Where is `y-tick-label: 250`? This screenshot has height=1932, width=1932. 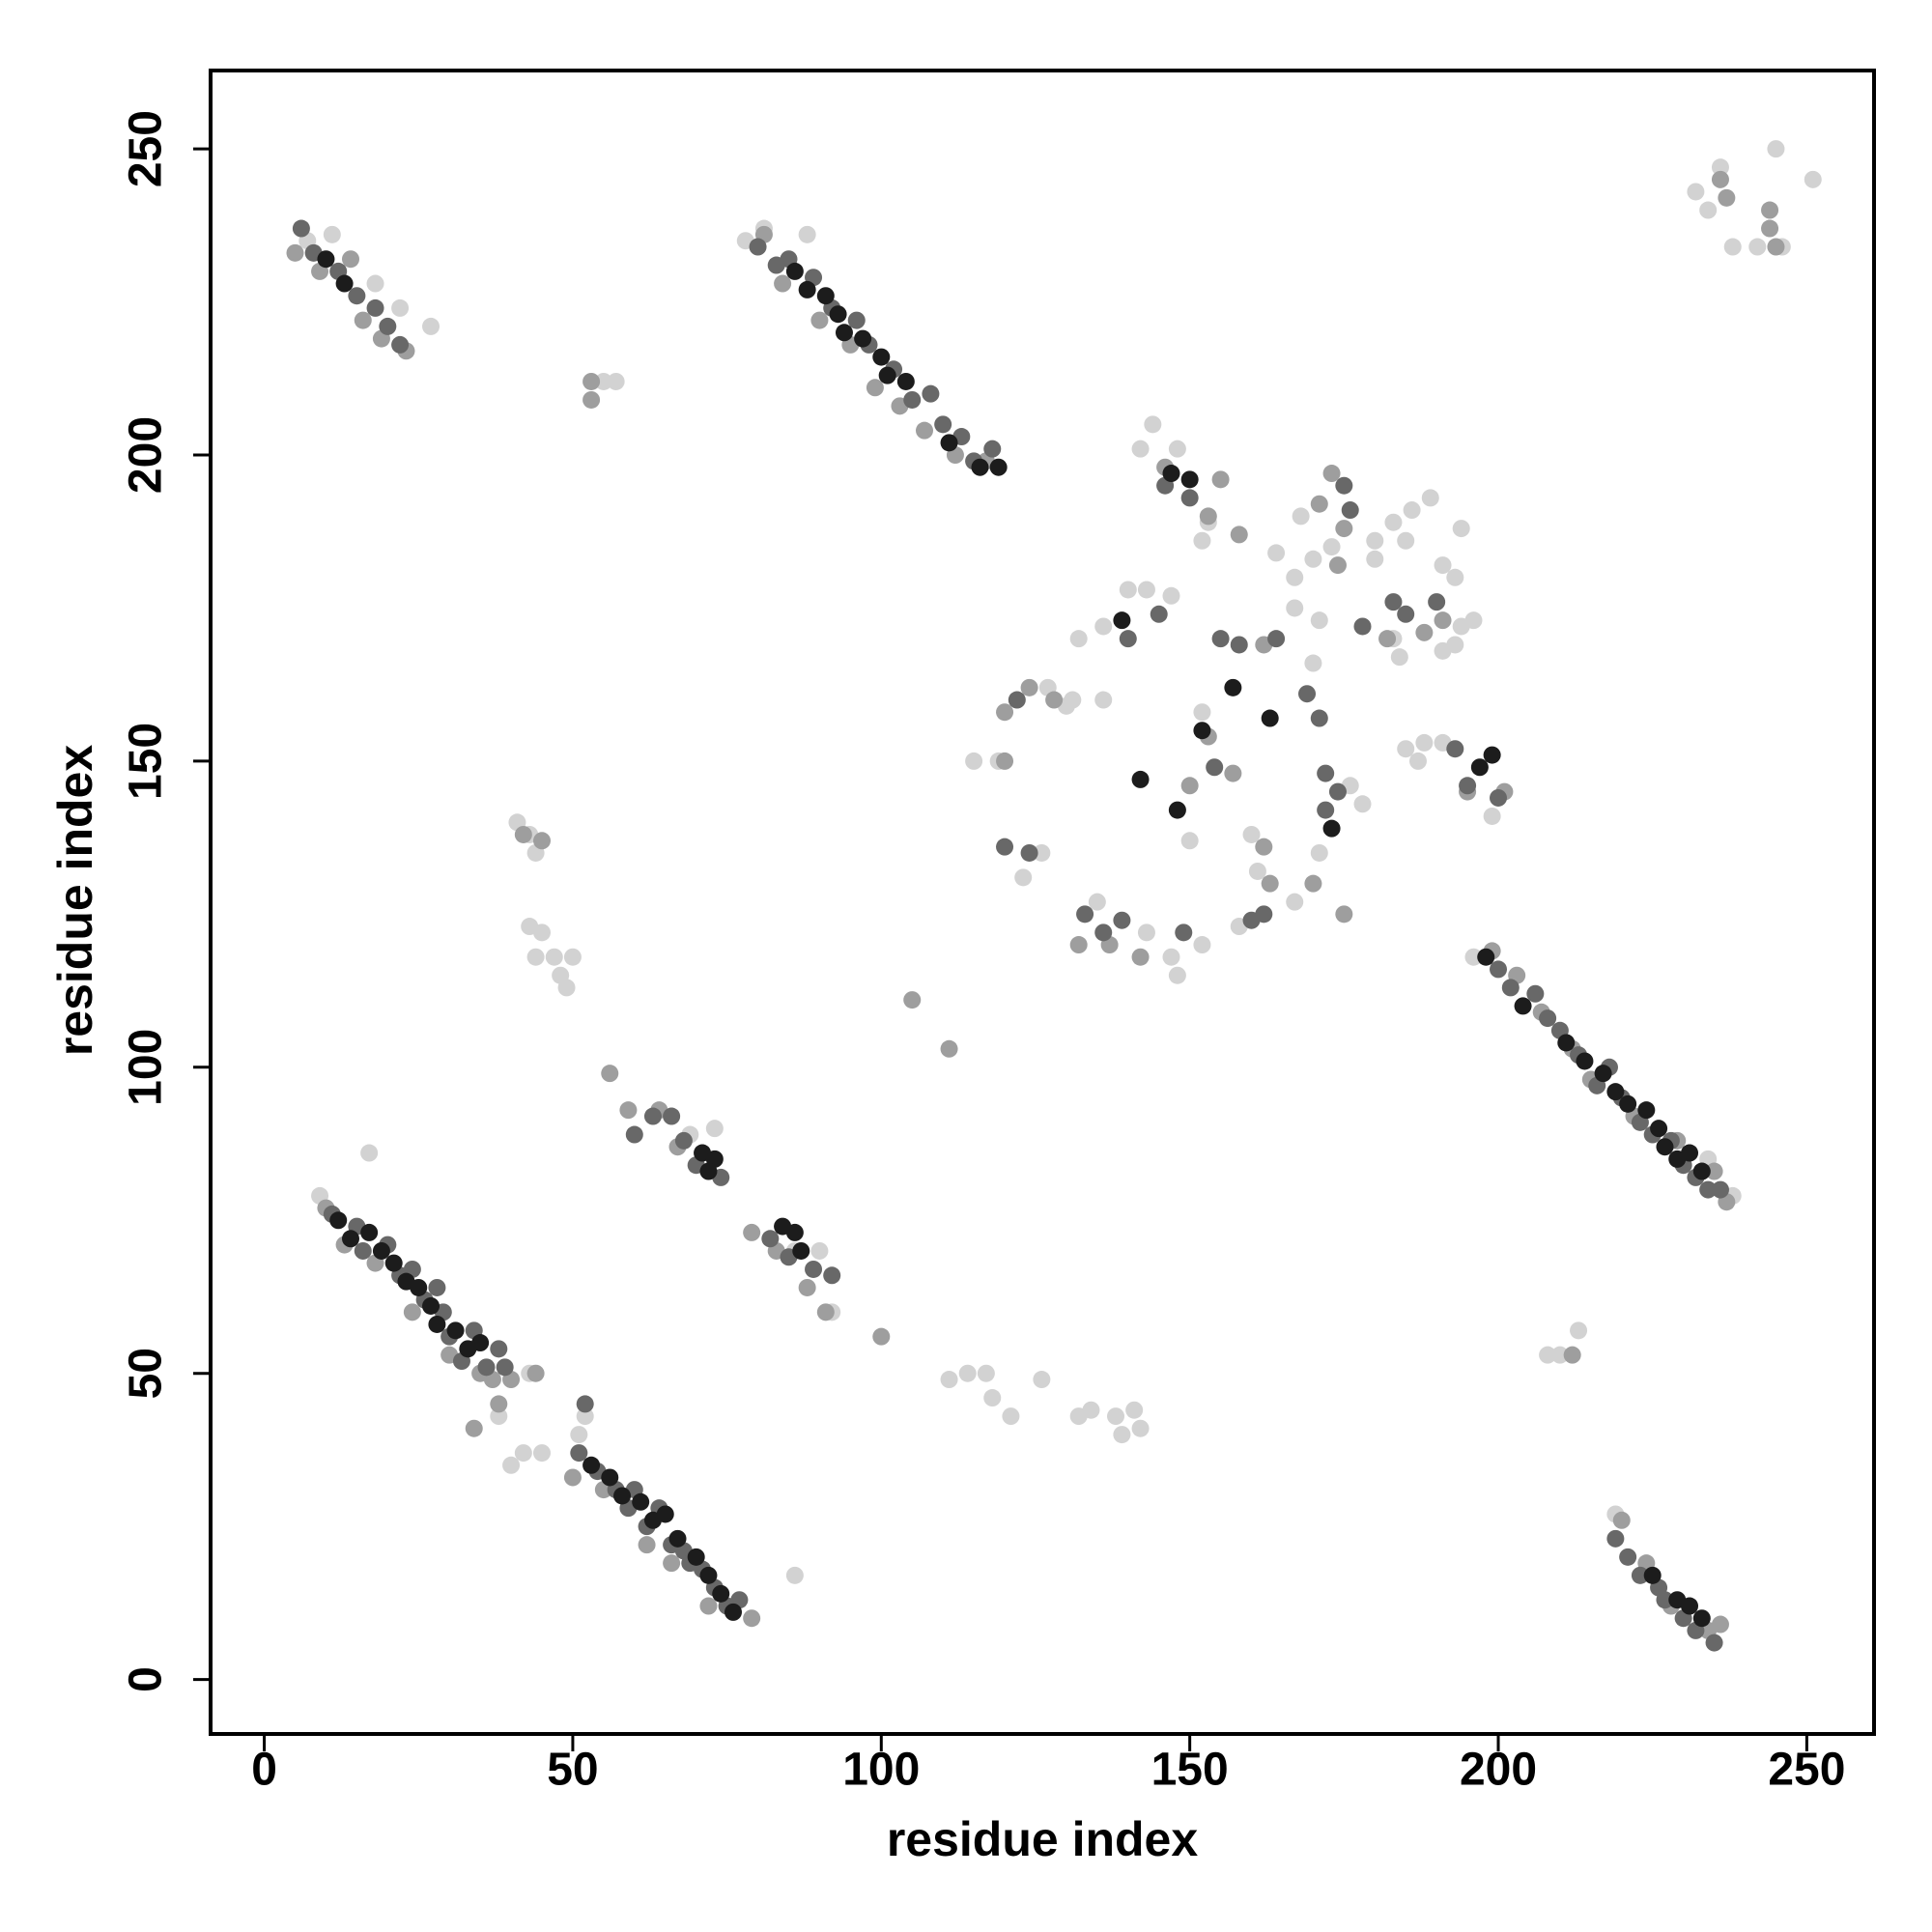
y-tick-label: 250 is located at coordinates (146, 148).